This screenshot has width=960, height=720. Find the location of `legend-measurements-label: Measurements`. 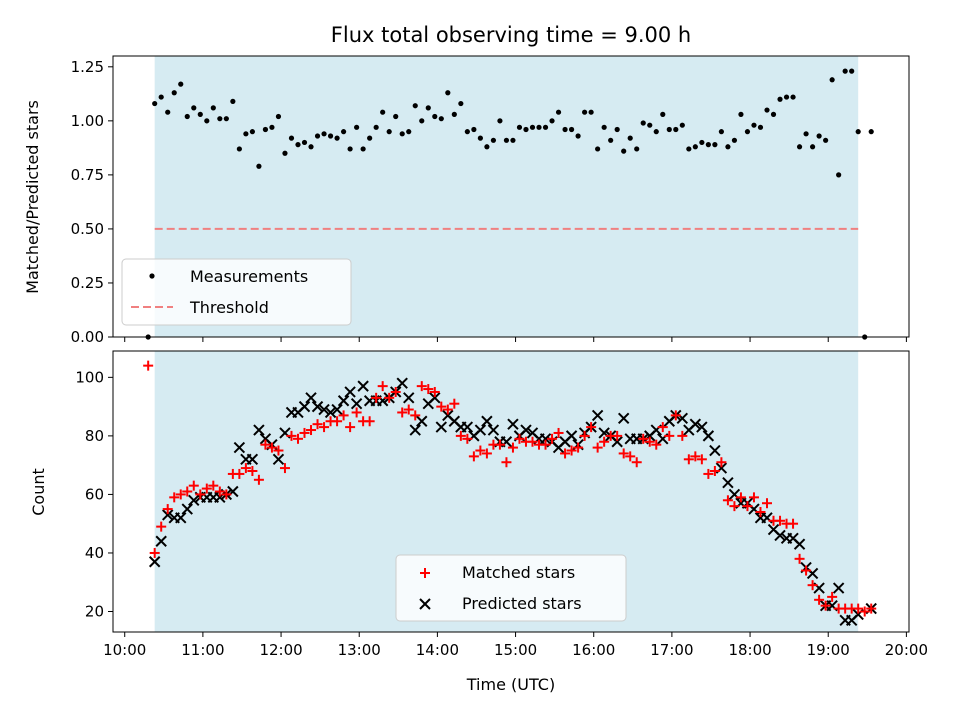

legend-measurements-label: Measurements is located at coordinates (249, 276).